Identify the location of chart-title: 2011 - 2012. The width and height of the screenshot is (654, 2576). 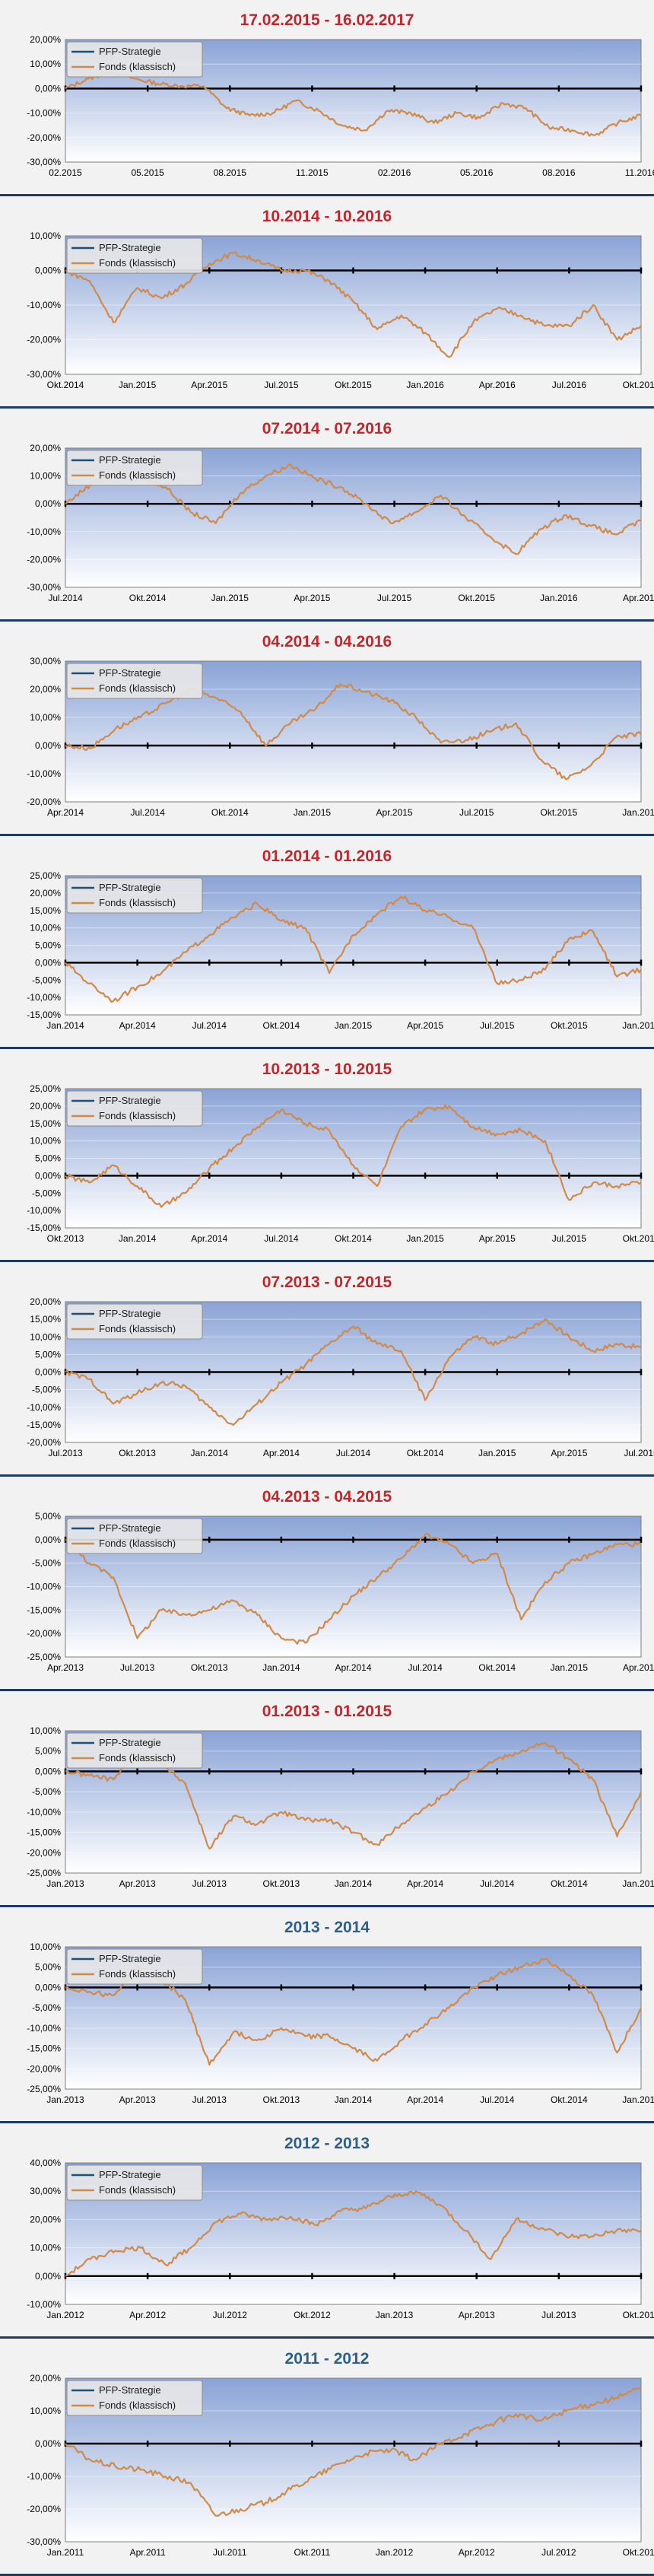
(327, 2359).